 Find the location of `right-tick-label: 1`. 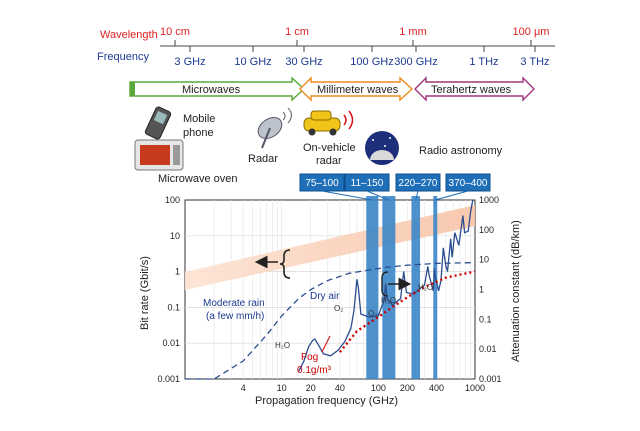

right-tick-label: 1 is located at coordinates (481, 290).